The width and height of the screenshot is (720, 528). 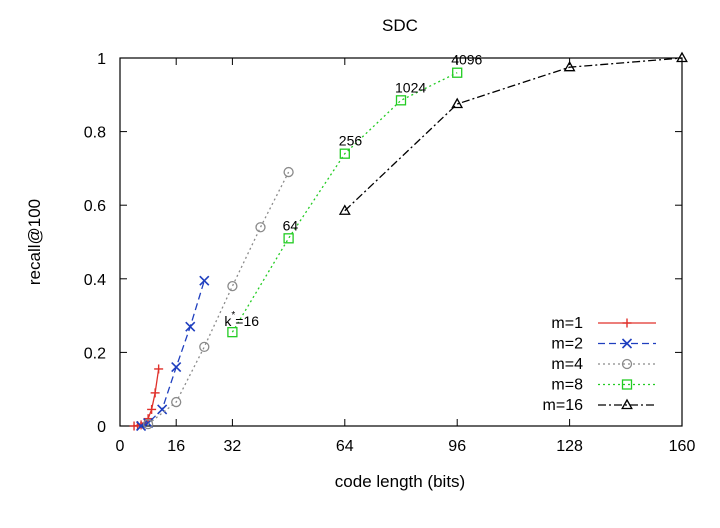 What do you see at coordinates (95, 353) in the screenshot?
I see `y-tick-label: 0.2` at bounding box center [95, 353].